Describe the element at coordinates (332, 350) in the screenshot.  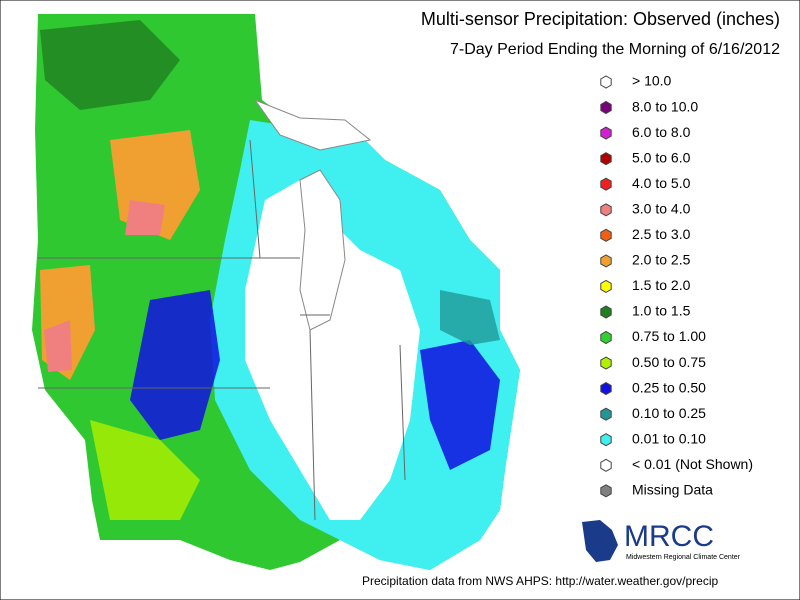
I see `region-east-dry` at that location.